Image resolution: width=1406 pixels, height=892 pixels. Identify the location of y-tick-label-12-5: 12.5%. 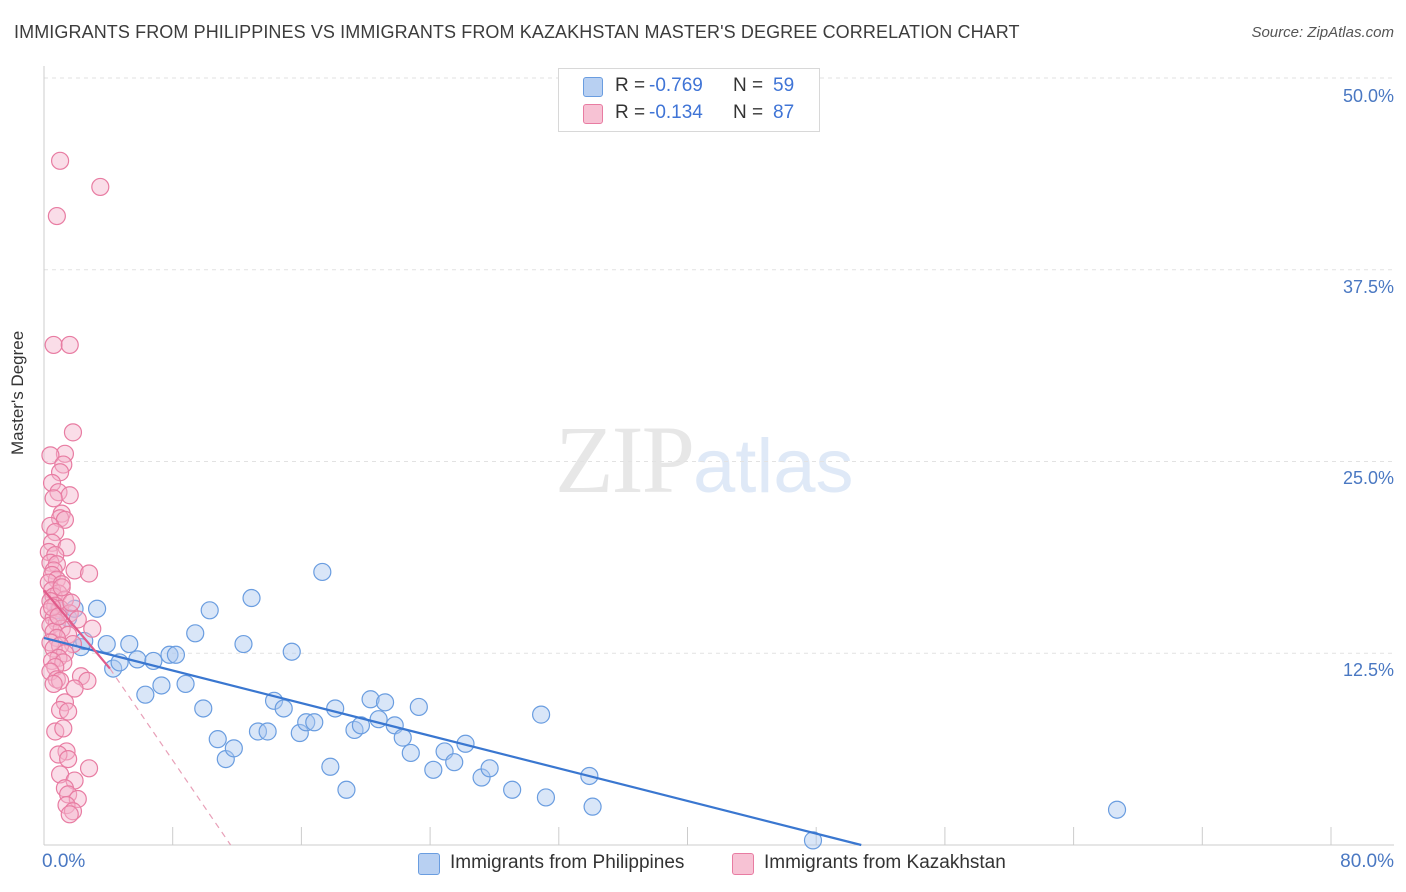
(1368, 670).